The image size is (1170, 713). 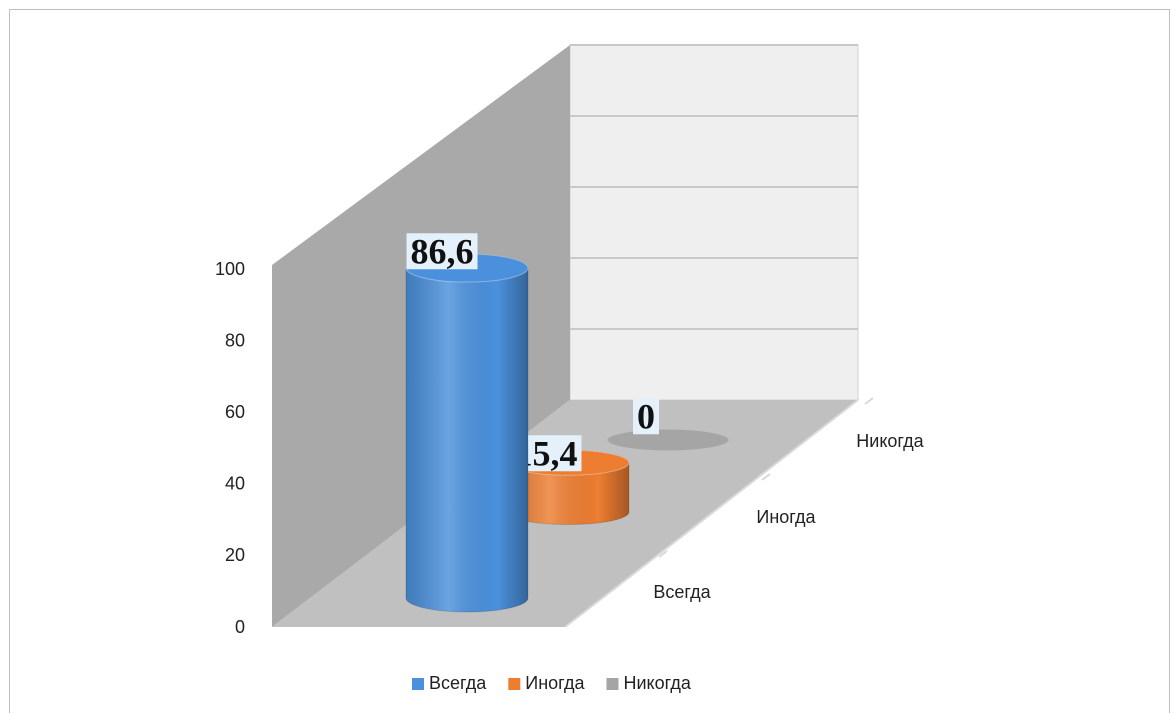 I want to click on cylinder-shade, so click(x=467, y=433).